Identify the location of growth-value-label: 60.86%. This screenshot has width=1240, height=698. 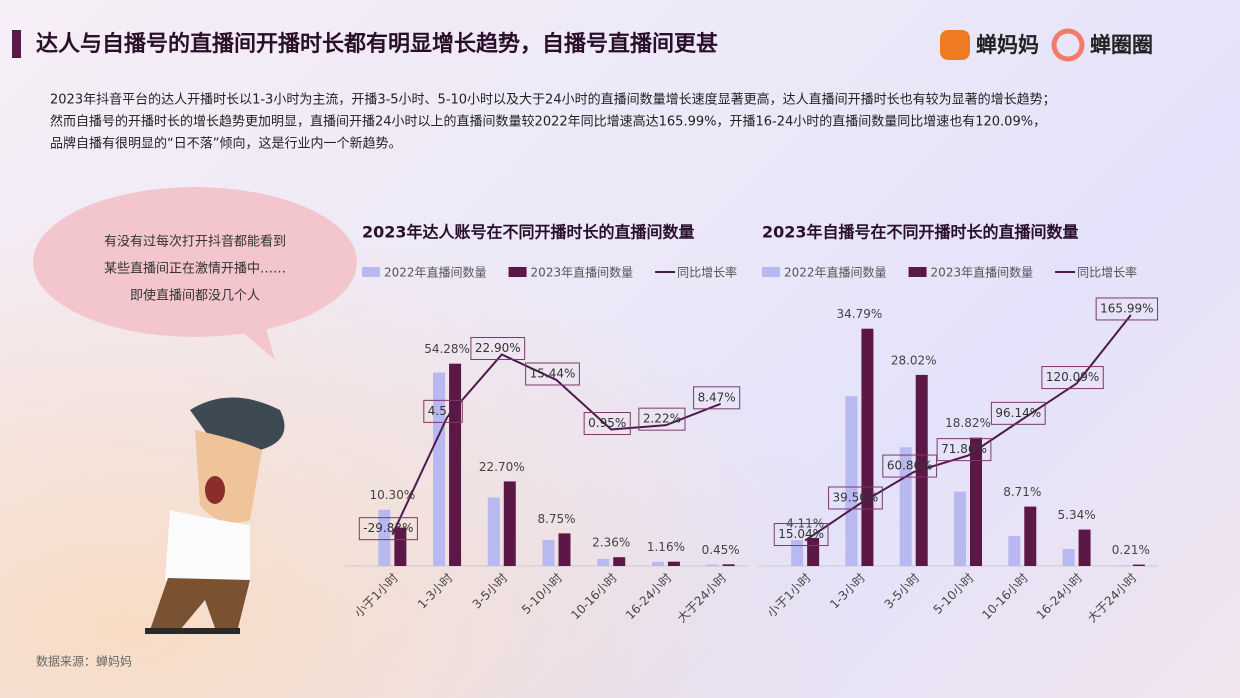
(910, 466).